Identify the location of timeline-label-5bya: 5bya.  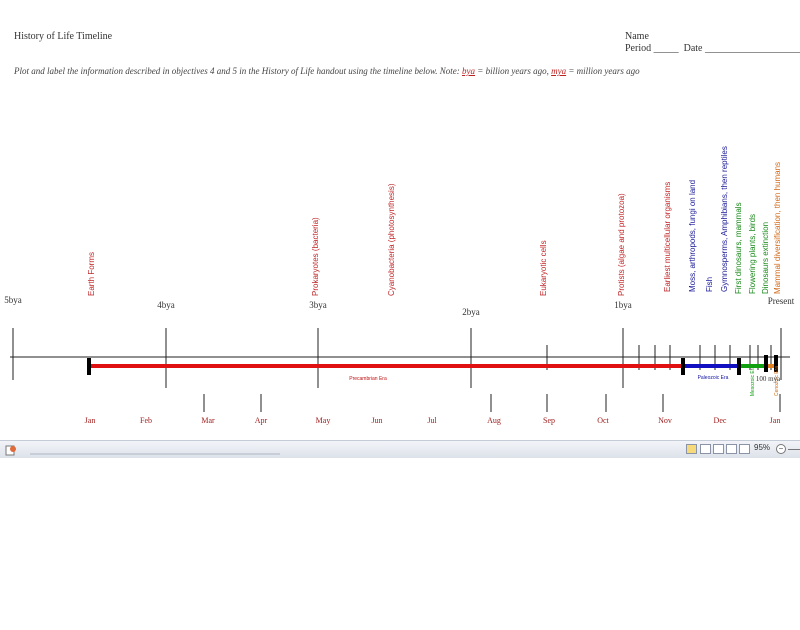
(13, 300).